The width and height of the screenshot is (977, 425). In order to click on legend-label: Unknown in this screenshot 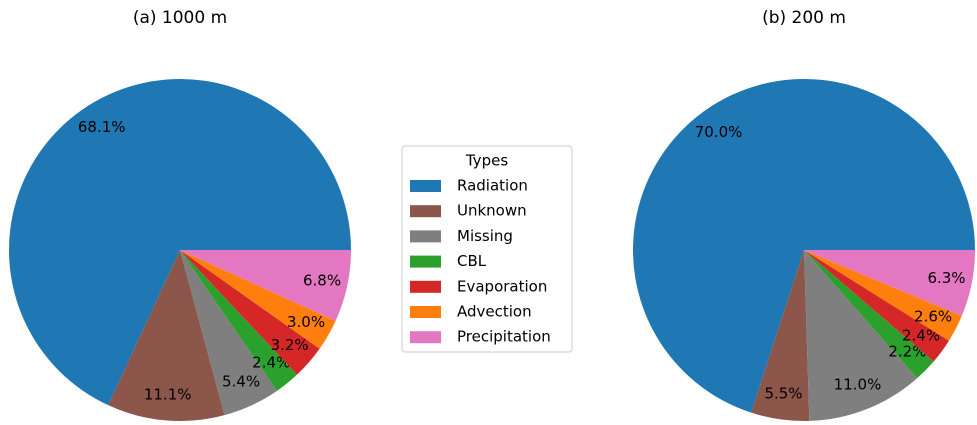, I will do `click(492, 211)`.